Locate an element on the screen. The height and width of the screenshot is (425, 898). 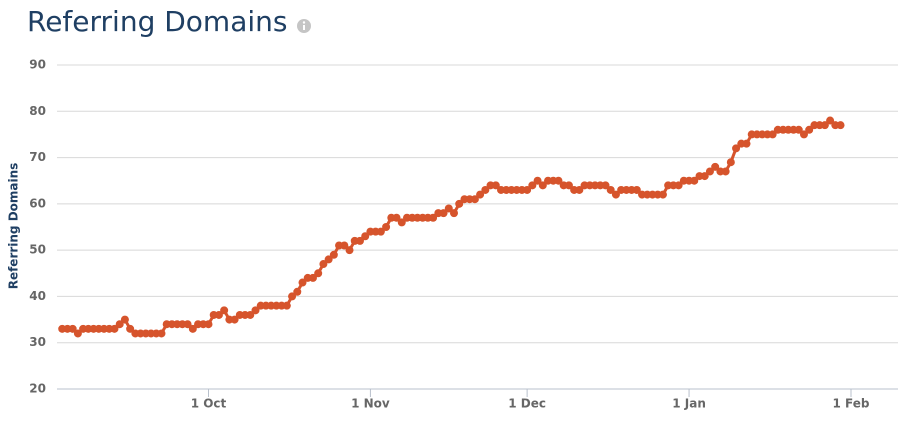
y-tick-label: 60 is located at coordinates (37, 203).